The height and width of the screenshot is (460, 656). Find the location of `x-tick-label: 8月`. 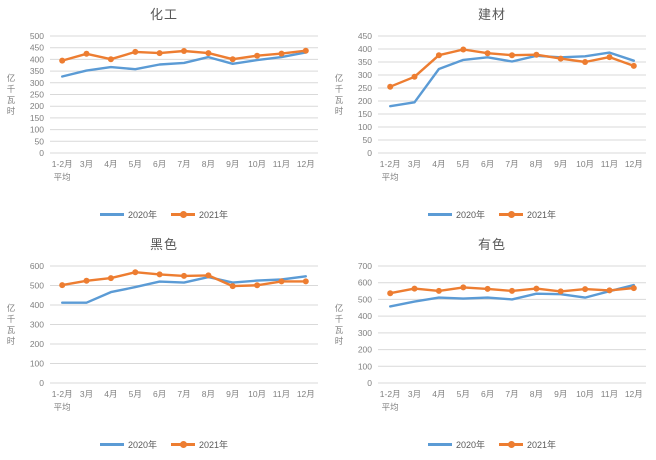

x-tick-label: 8月 is located at coordinates (536, 394).